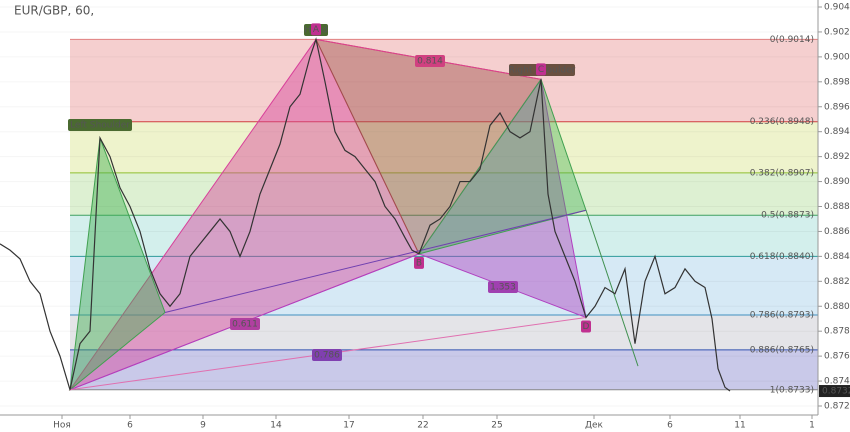  I want to click on point-label: B, so click(419, 263).